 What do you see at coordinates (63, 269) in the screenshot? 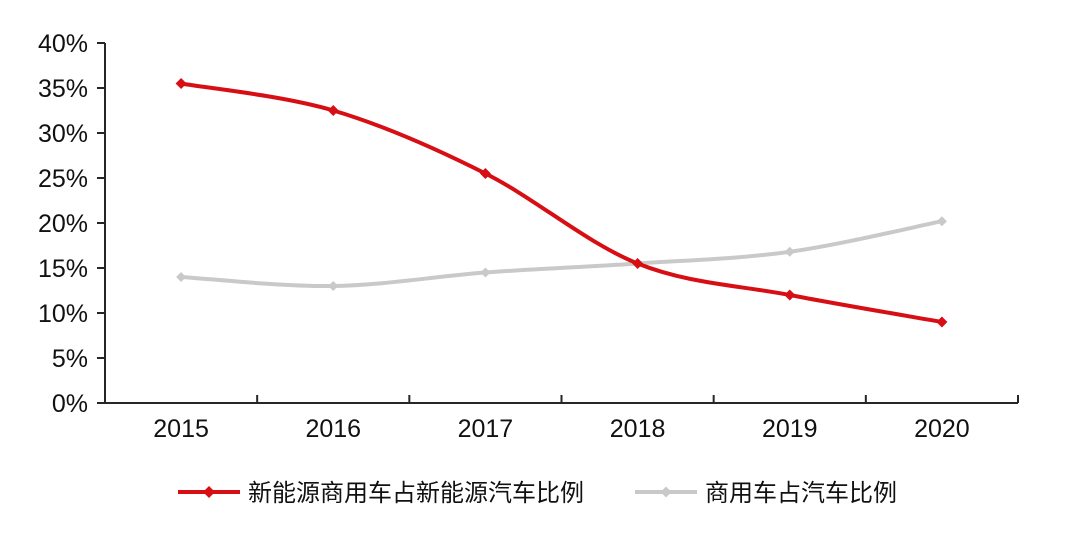
I see `y-axis-label: 15%` at bounding box center [63, 269].